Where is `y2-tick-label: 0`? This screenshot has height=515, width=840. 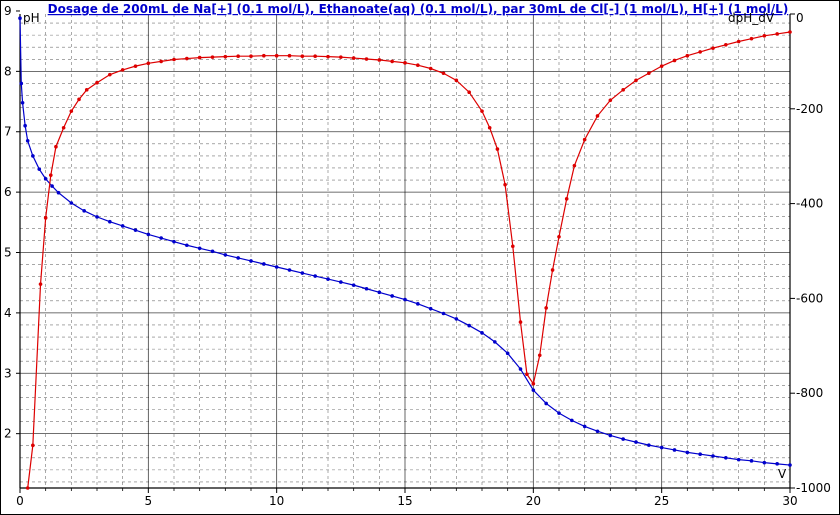 y2-tick-label: 0 is located at coordinates (800, 18).